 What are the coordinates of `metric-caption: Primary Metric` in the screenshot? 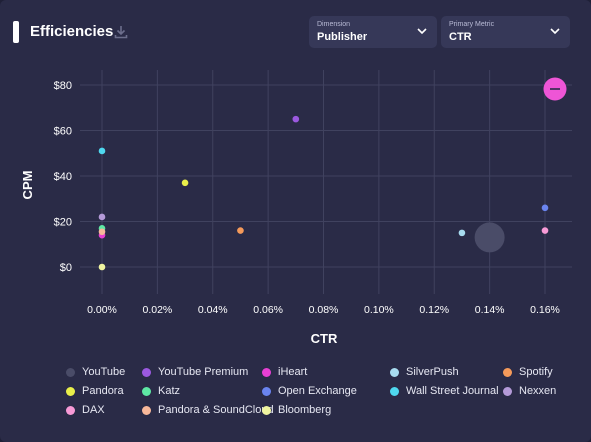 It's located at (472, 24).